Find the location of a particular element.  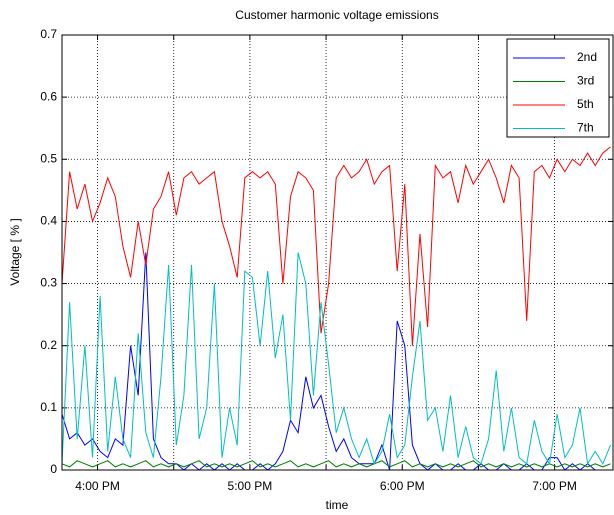

y-tick-label: 0 is located at coordinates (53, 469).